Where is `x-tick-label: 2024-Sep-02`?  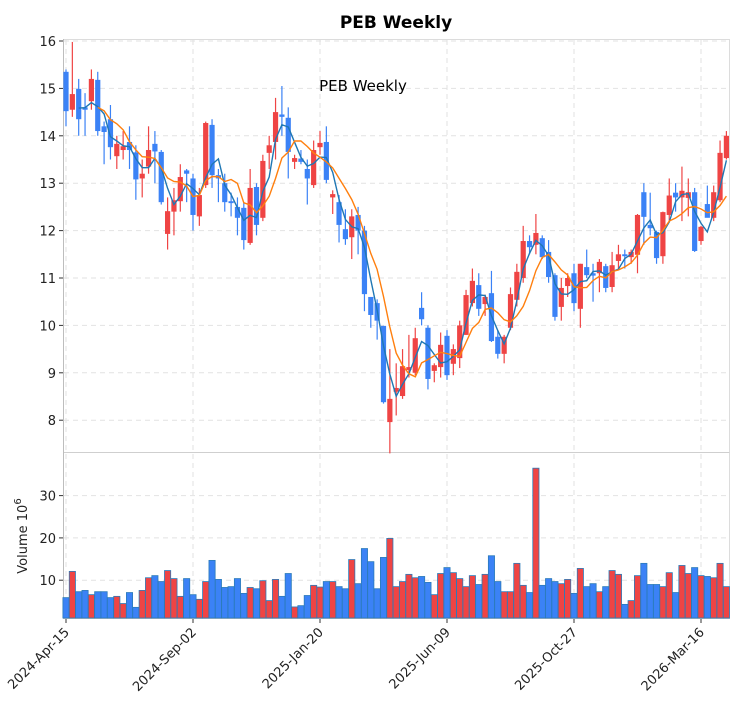
x-tick-label: 2024-Sep-02 is located at coordinates (165, 660).